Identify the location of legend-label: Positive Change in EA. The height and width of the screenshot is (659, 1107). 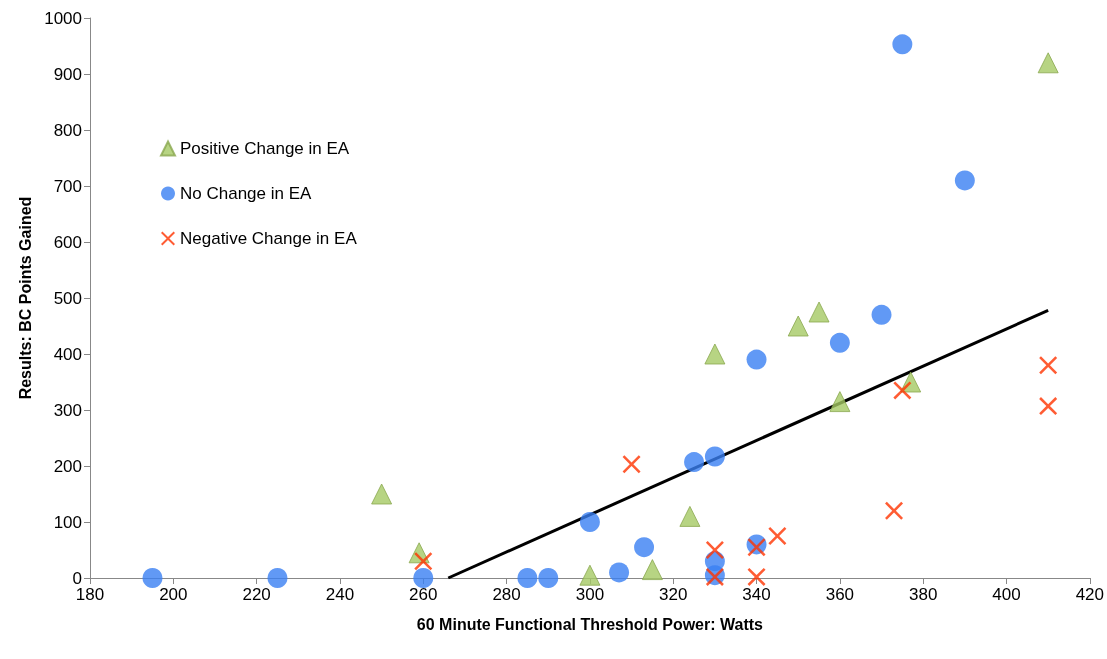
(265, 148).